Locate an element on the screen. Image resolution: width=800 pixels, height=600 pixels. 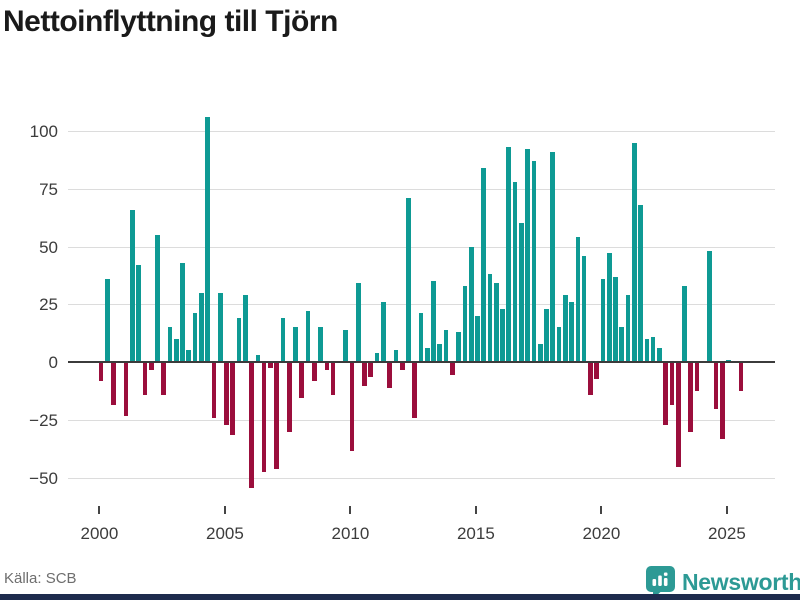
x-axis-tick-label: 2015 is located at coordinates (475, 533).